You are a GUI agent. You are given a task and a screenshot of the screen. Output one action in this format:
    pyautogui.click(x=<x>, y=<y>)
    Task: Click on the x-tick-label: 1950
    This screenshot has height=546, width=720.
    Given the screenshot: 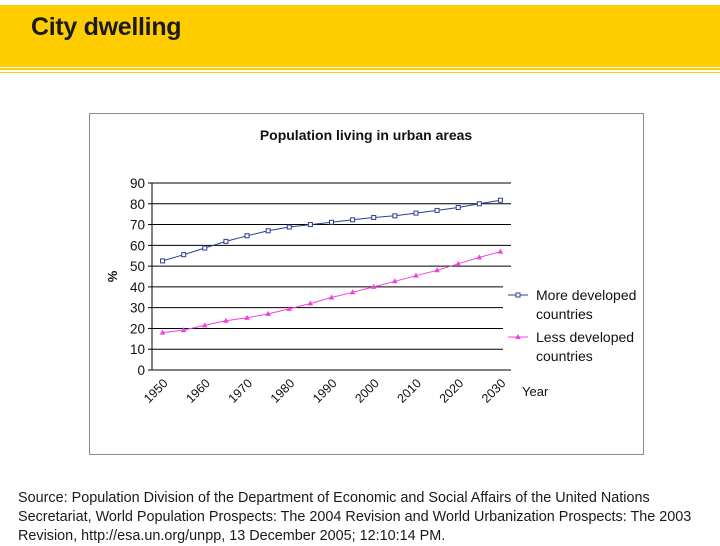 What is the action you would take?
    pyautogui.click(x=156, y=391)
    